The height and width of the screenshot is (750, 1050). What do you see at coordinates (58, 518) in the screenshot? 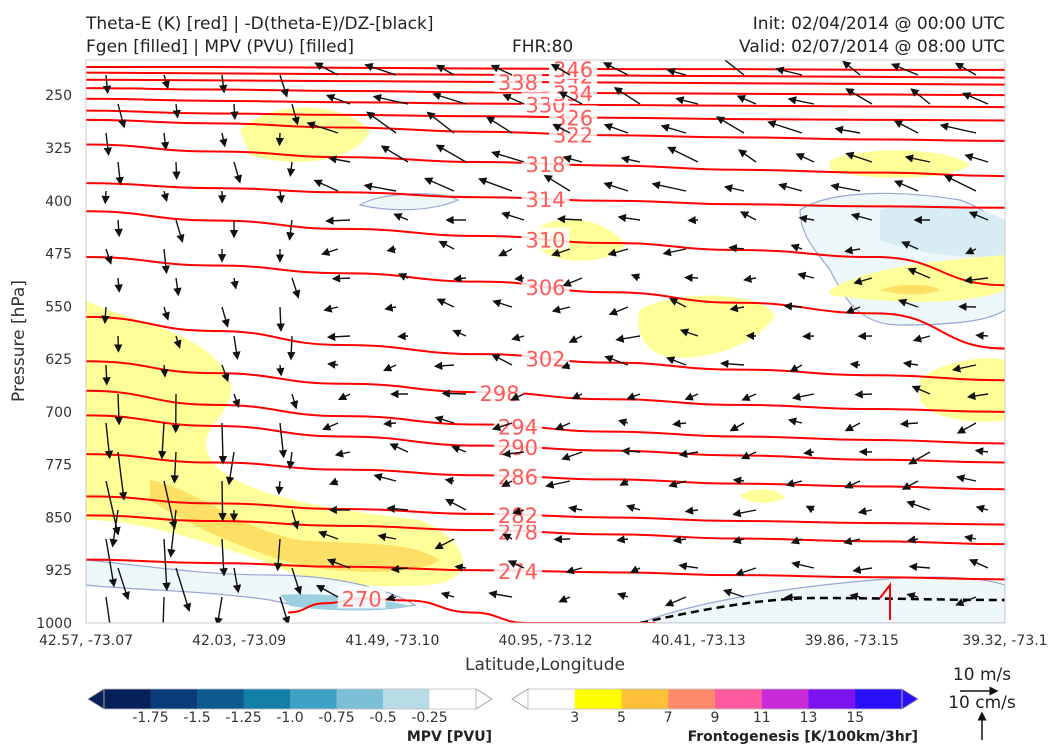
I see `y-tick-label: 850` at bounding box center [58, 518].